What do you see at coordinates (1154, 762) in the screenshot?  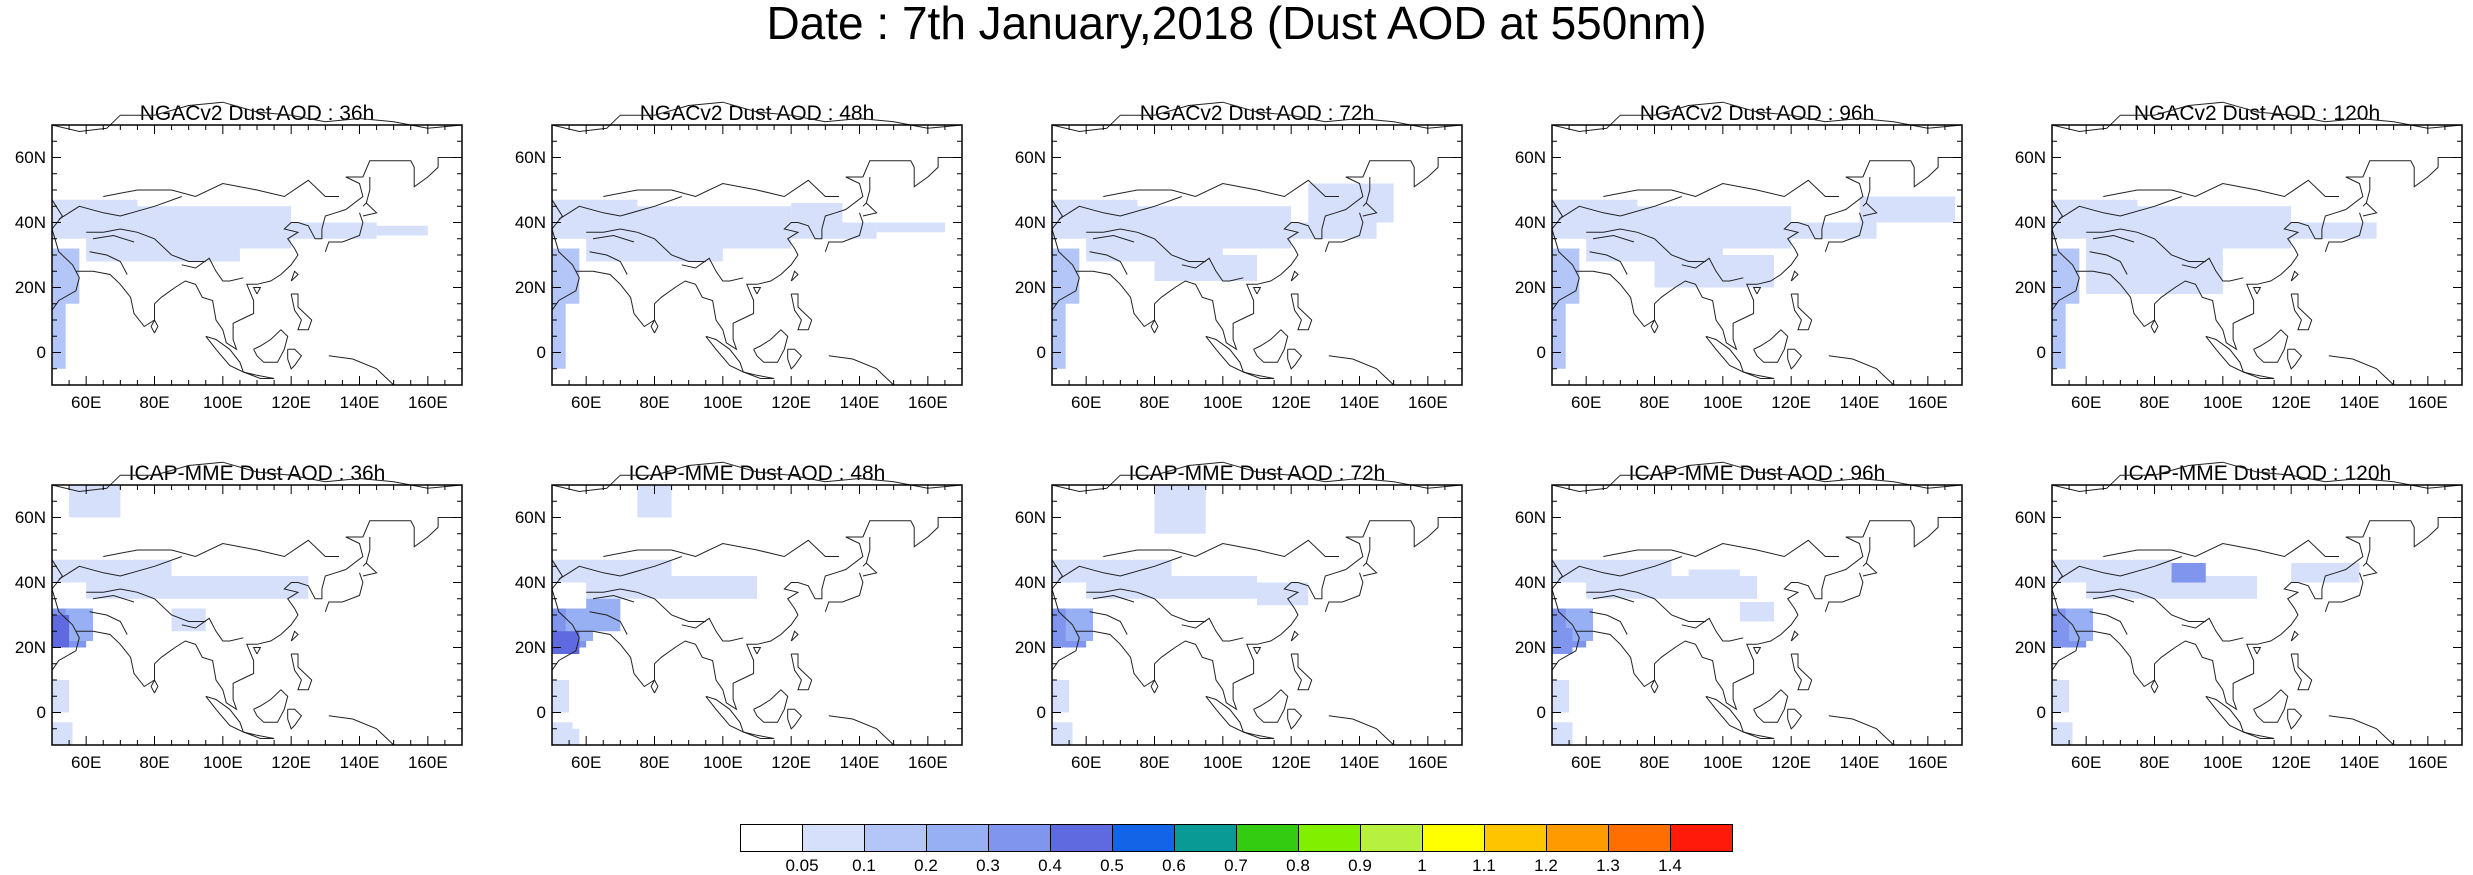 I see `lon-tick-label: 80E` at bounding box center [1154, 762].